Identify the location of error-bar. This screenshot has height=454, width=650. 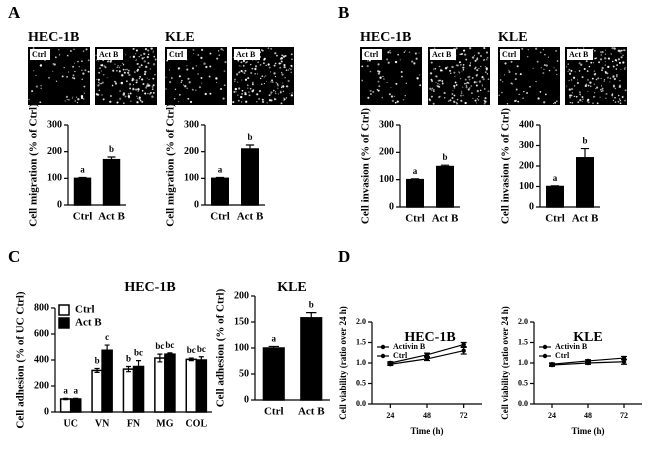
(76, 399).